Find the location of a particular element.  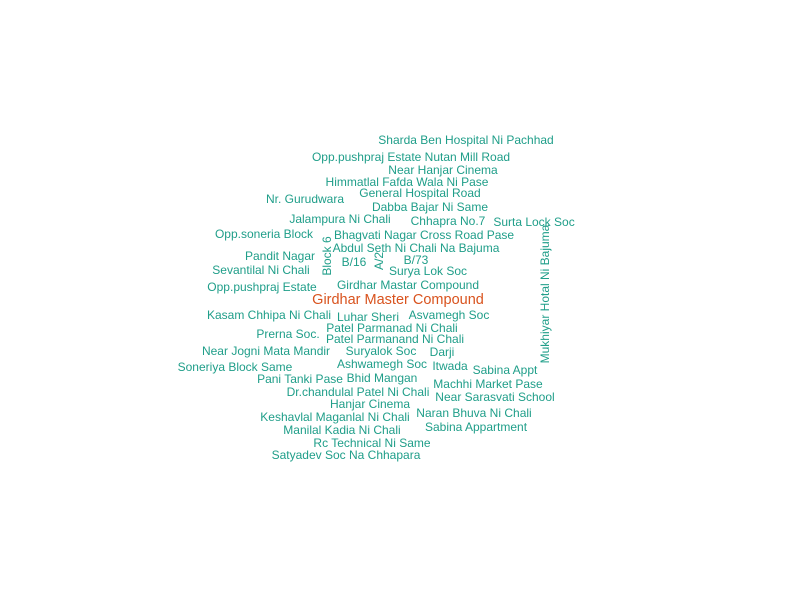

word: Dr.chandulal Patel Ni Chali is located at coordinates (358, 392).